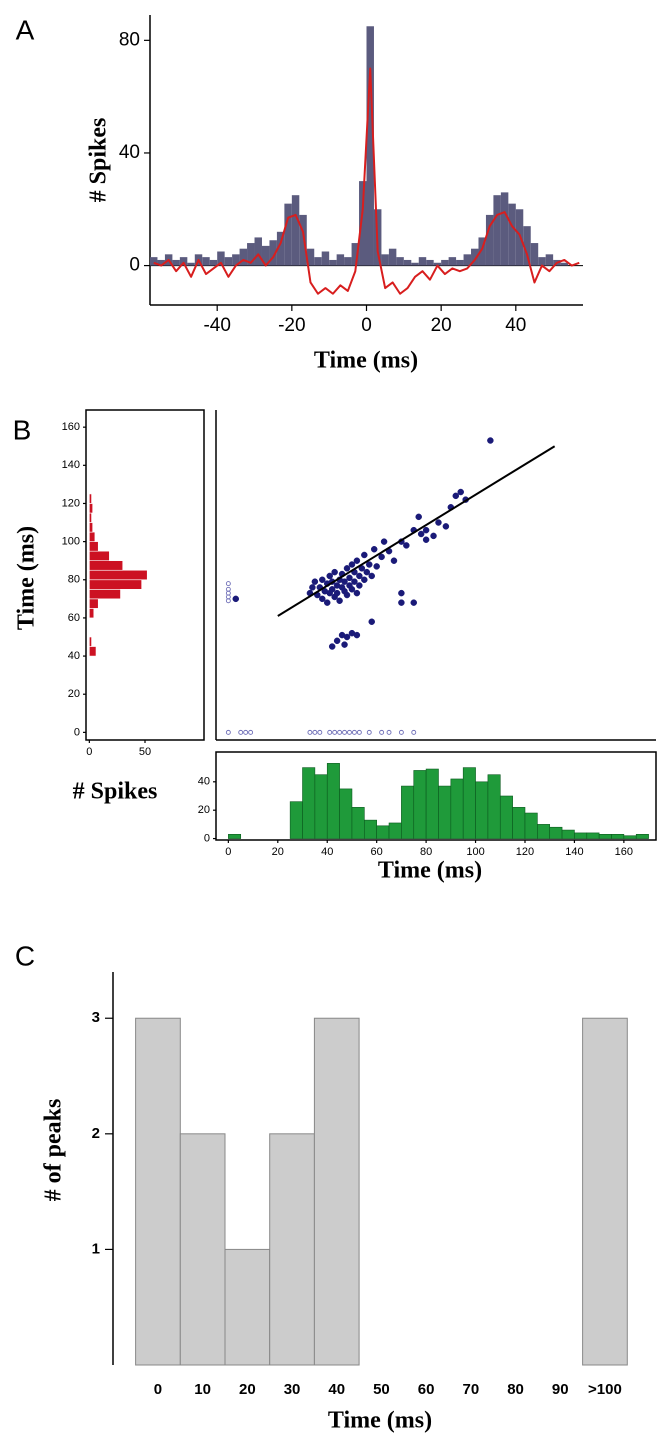  What do you see at coordinates (25, 29) in the screenshot?
I see `panel-label: A` at bounding box center [25, 29].